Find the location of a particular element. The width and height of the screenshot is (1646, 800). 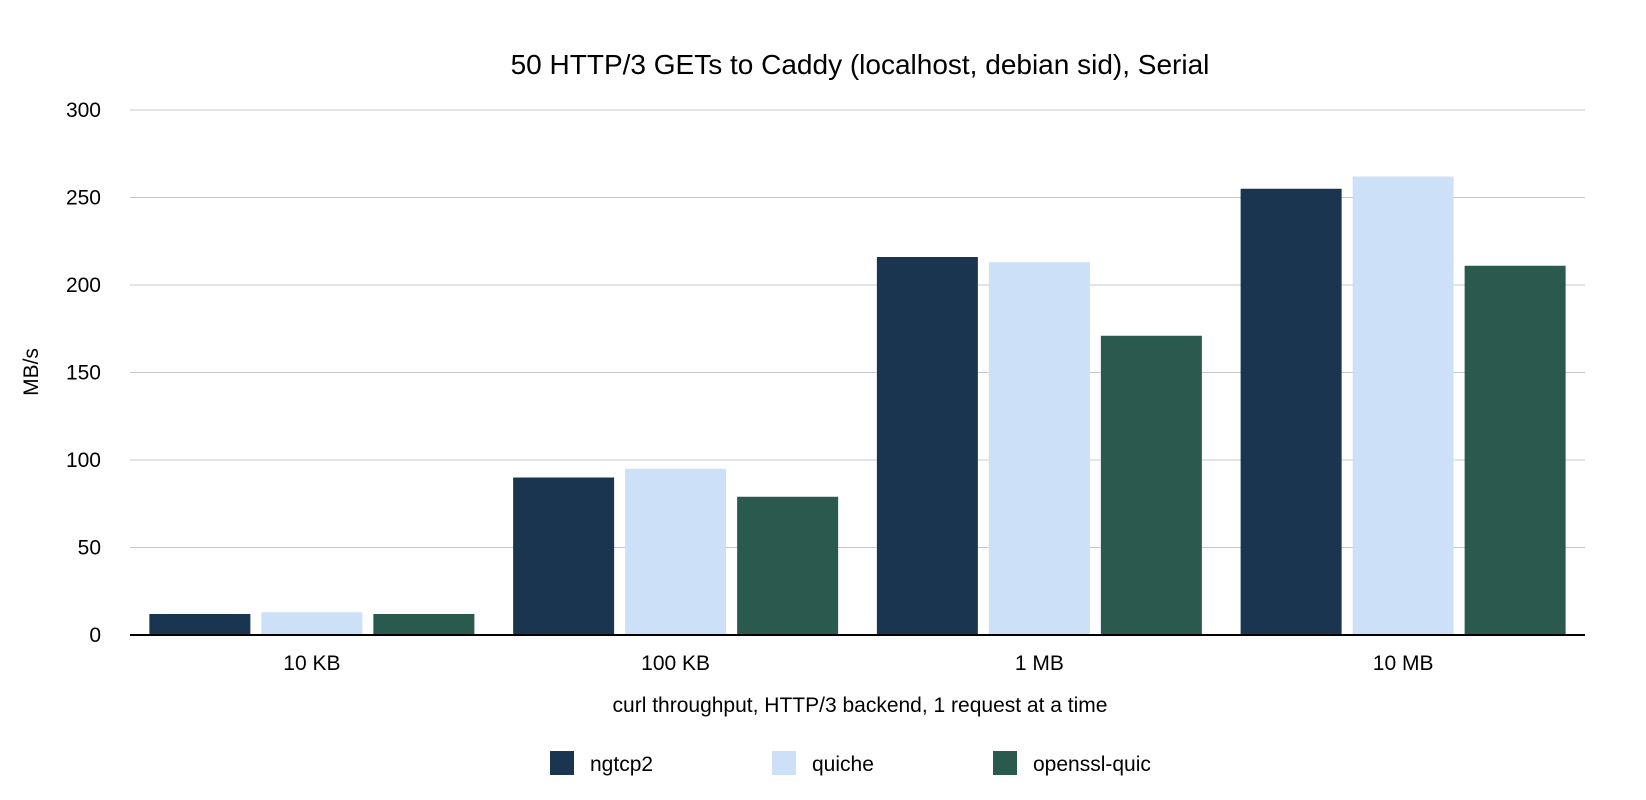

y-tick-label: 150 is located at coordinates (83, 373).